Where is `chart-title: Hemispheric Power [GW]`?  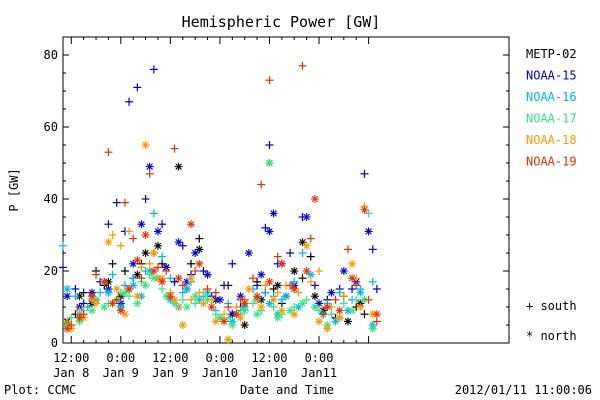 chart-title: Hemispheric Power [GW] is located at coordinates (281, 22).